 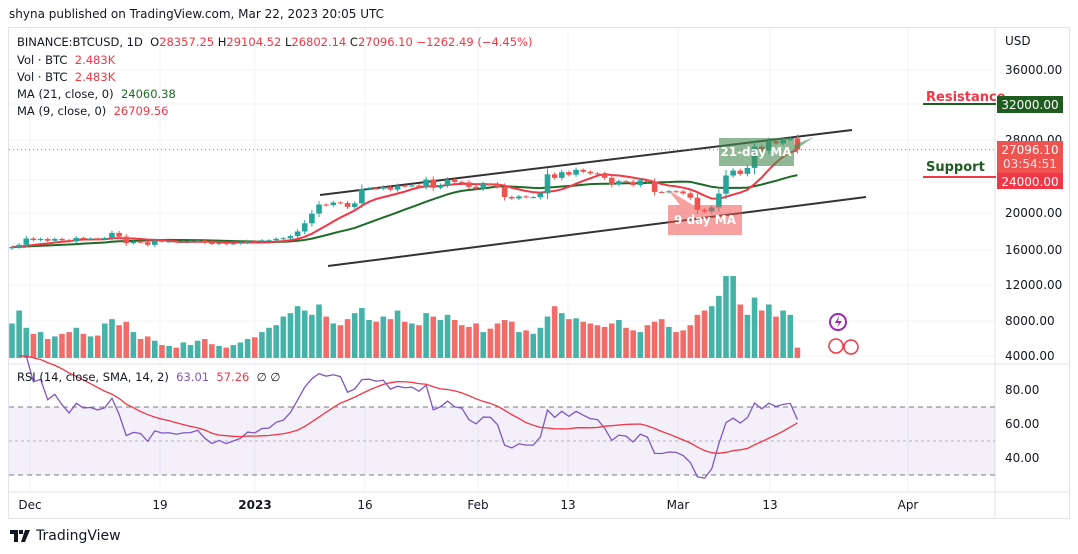 I want to click on close-value: 27096.10, so click(x=385, y=42).